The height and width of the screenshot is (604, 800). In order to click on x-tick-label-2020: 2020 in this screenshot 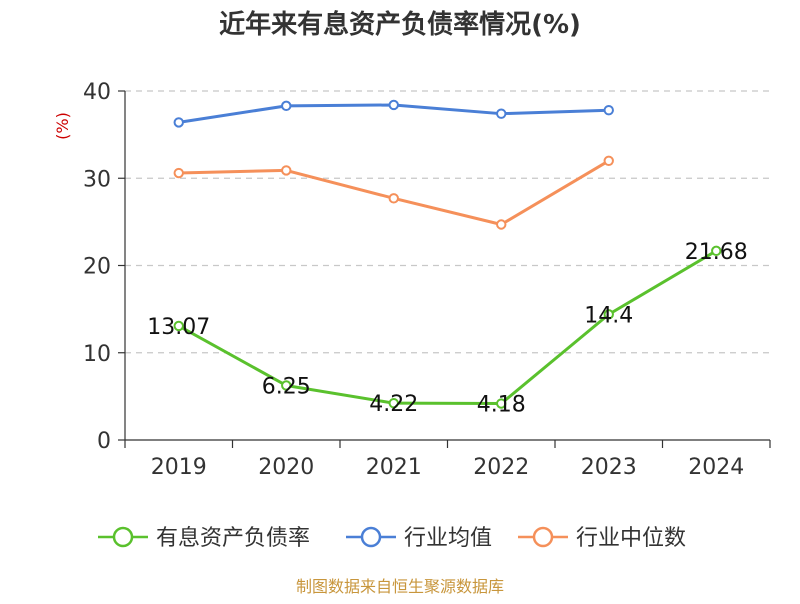, I will do `click(286, 467)`.